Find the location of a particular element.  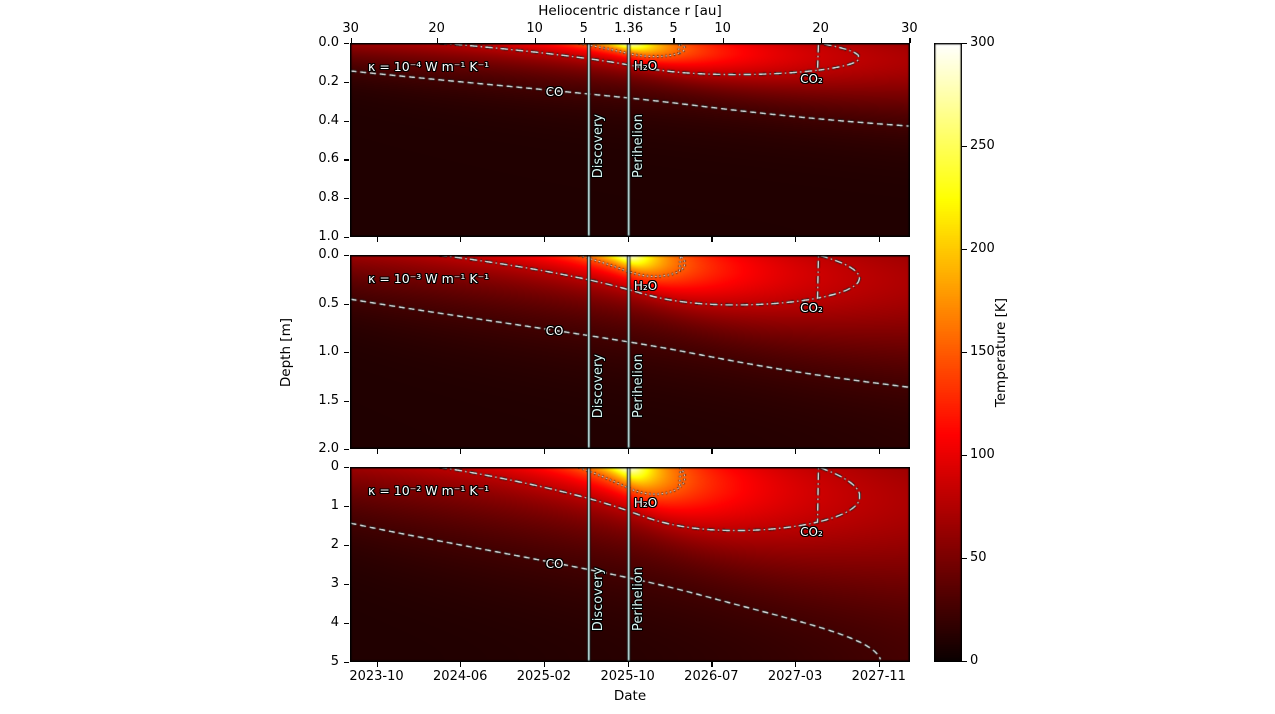

x-tick-label: 2023-10 is located at coordinates (376, 676).